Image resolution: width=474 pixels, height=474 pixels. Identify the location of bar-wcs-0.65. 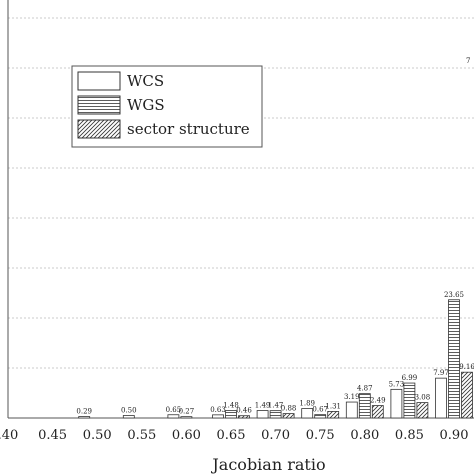
(218, 416).